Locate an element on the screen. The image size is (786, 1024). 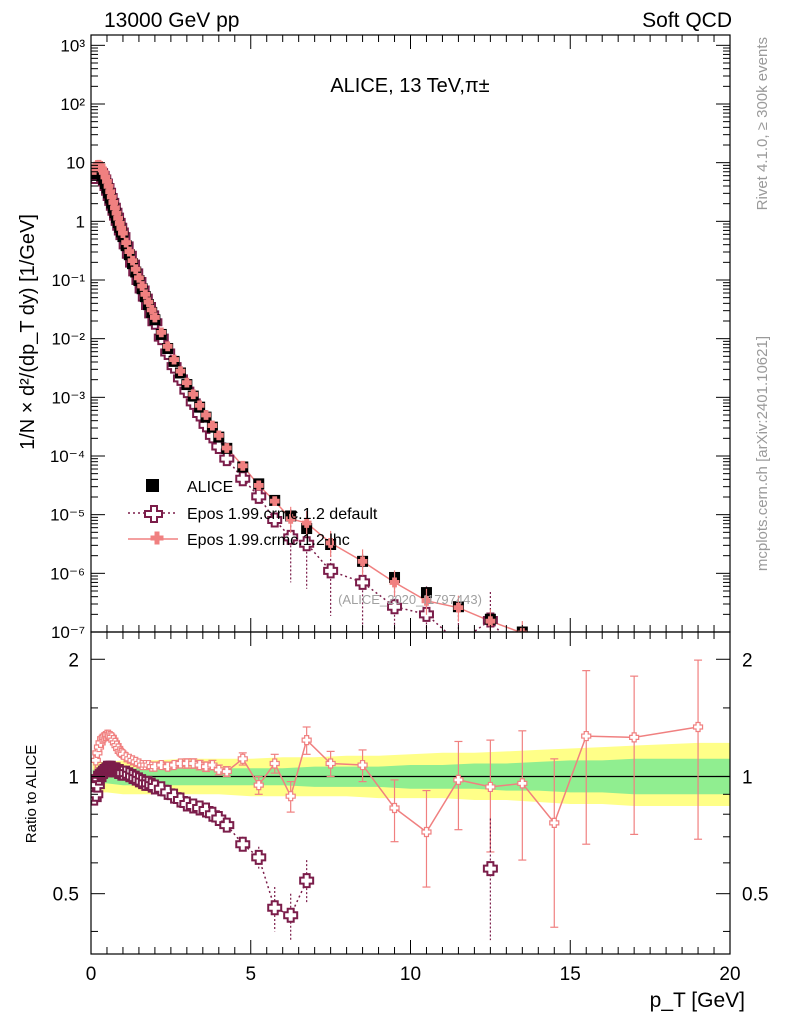
x-axis-label: p_T [GeV] is located at coordinates (697, 1000).